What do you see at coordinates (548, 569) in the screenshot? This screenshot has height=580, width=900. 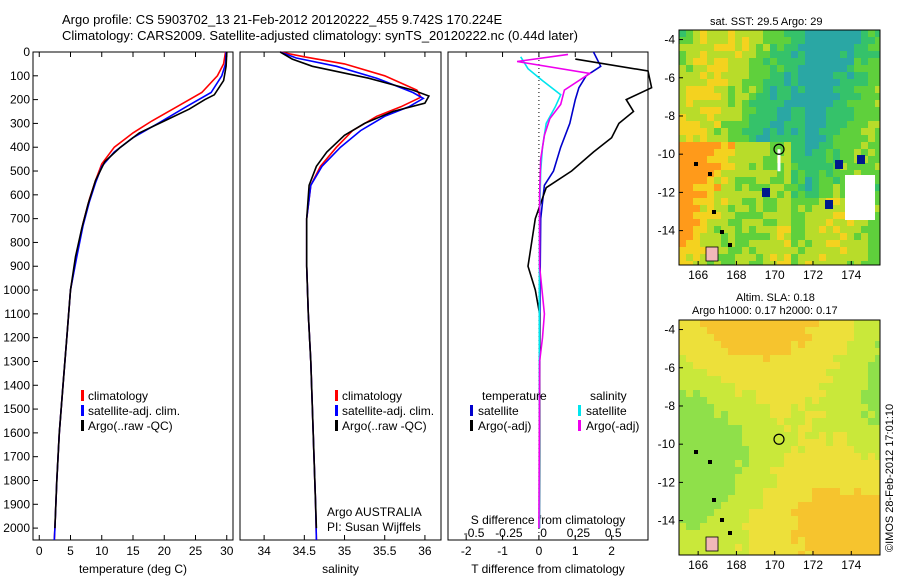 I see `x-axis-label: T difference from climatology` at bounding box center [548, 569].